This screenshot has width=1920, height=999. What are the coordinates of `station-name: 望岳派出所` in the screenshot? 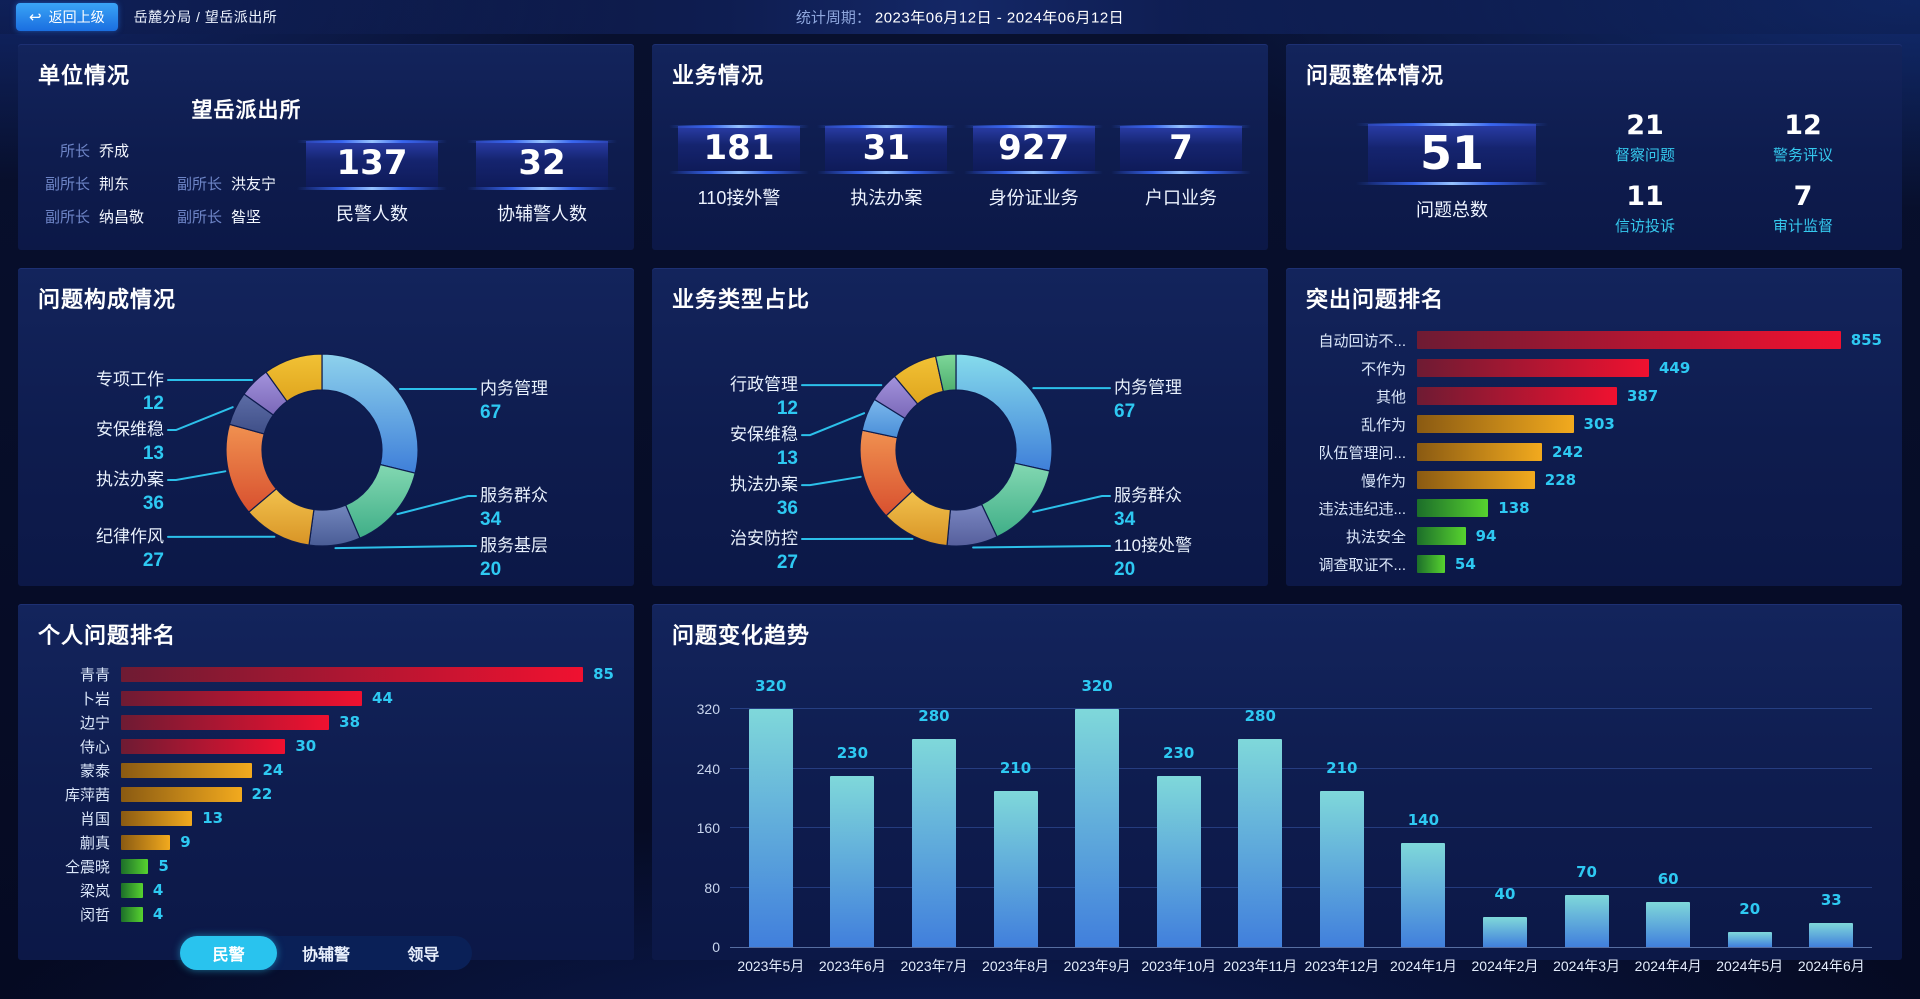 It's located at (246, 110).